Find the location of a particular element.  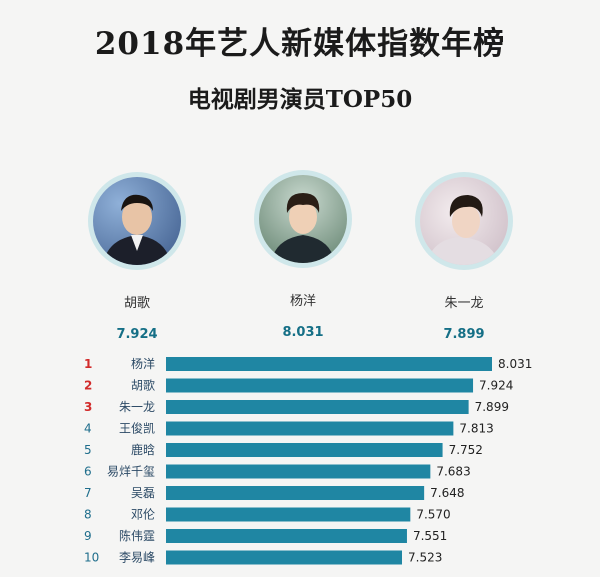

value-label: 7.813 is located at coordinates (476, 429).